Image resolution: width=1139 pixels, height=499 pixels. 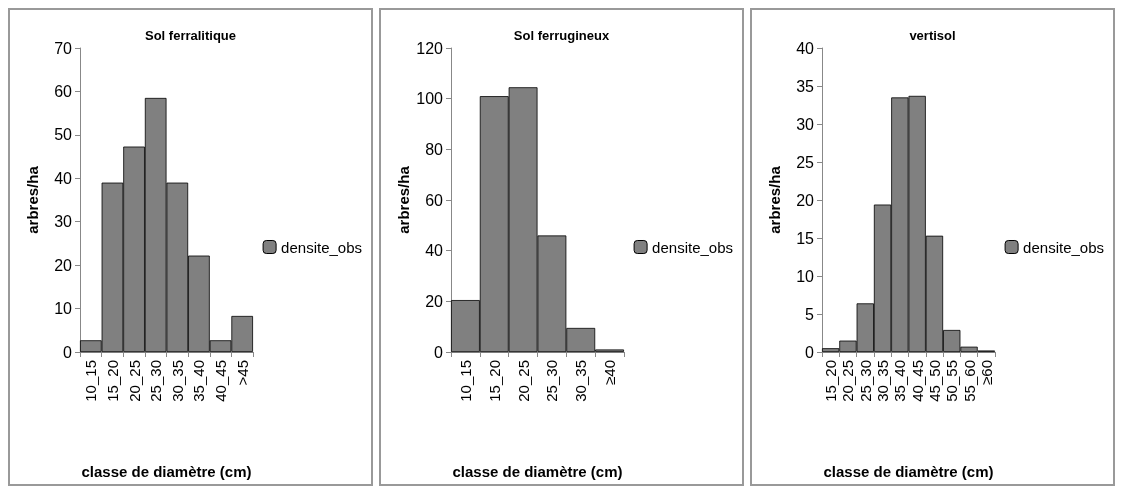 I want to click on chart-title: Sol ferrugineux, so click(x=561, y=35).